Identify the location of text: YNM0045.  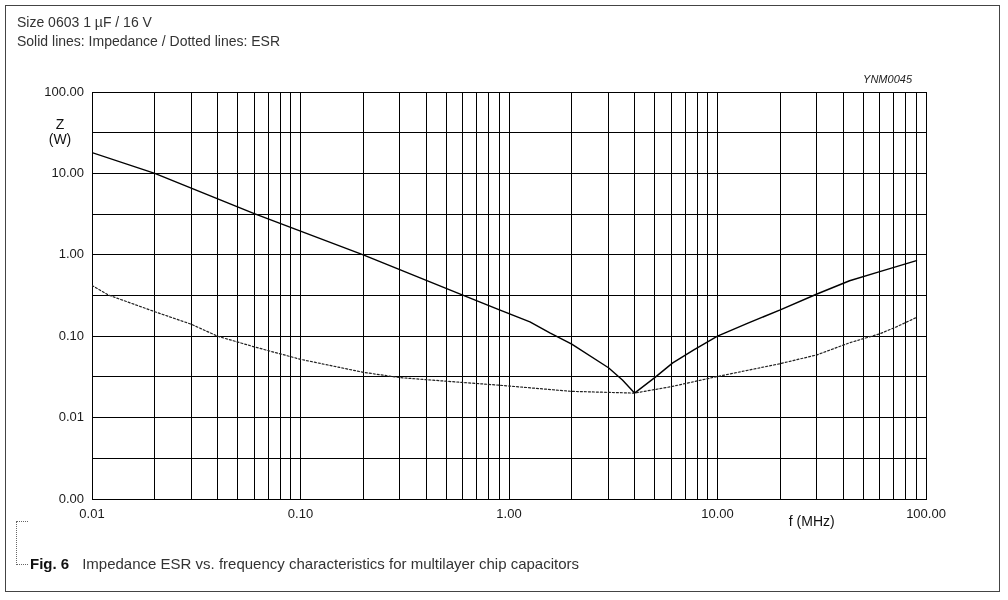
(888, 79).